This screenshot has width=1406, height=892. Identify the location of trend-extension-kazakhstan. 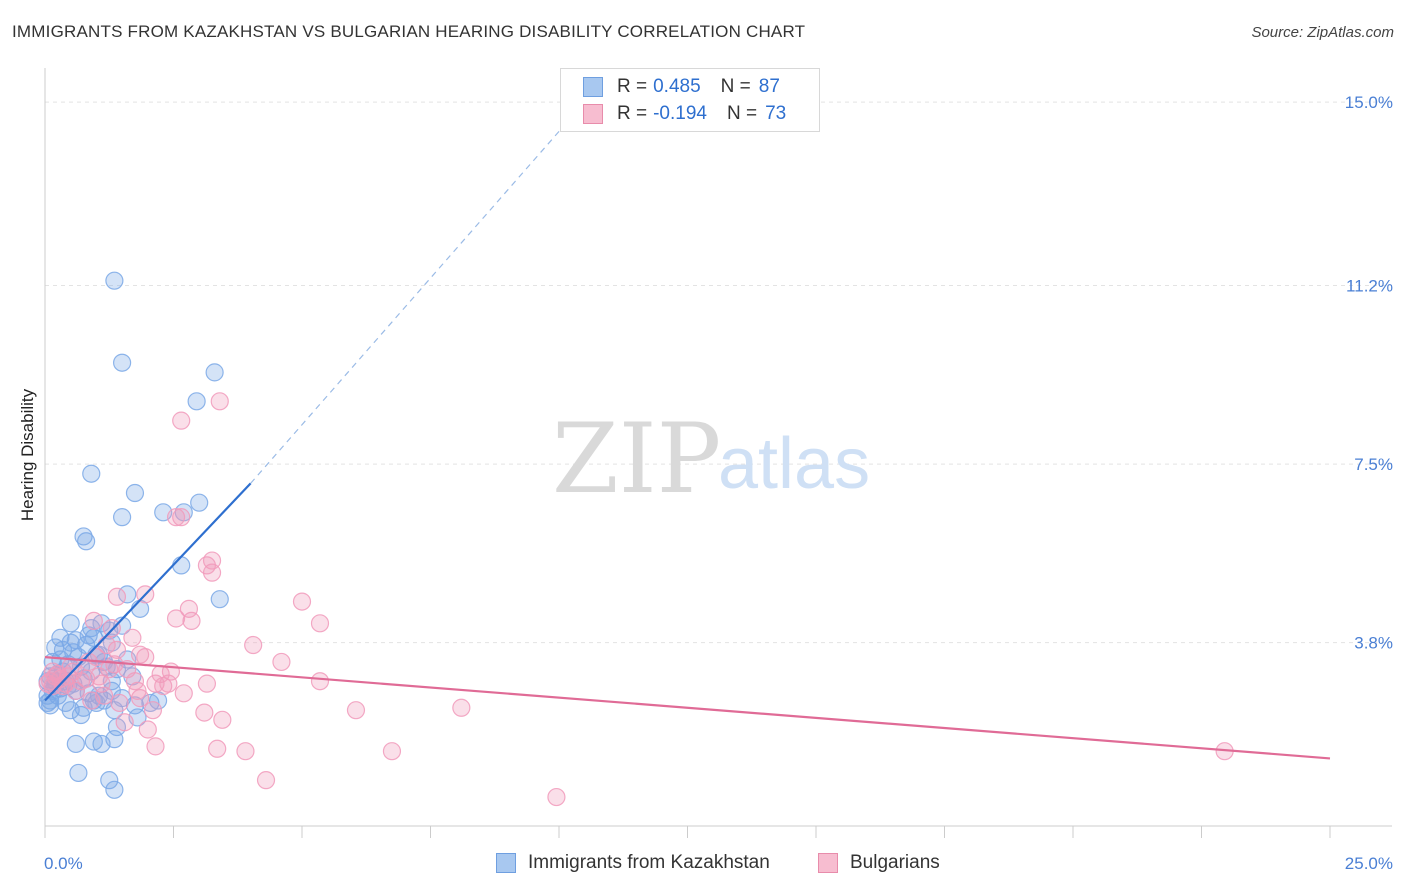
(418, 292).